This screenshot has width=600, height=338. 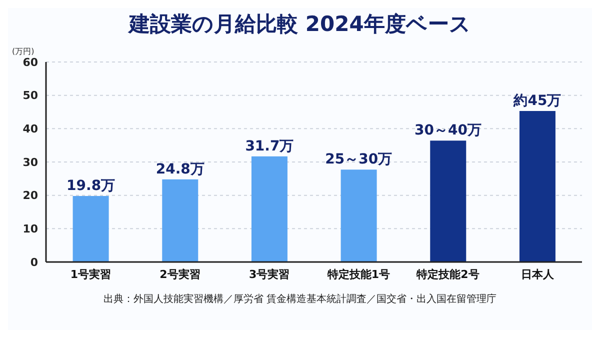 What do you see at coordinates (269, 146) in the screenshot?
I see `data-label: 31.7万` at bounding box center [269, 146].